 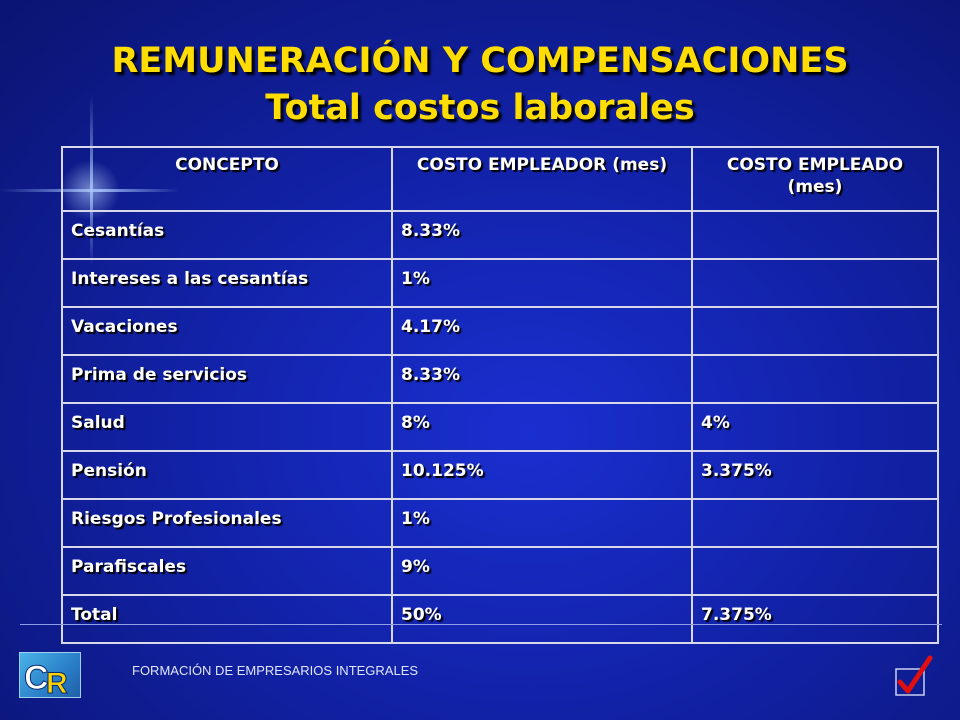 I want to click on table-row: Parafiscales 9%, so click(x=500, y=571).